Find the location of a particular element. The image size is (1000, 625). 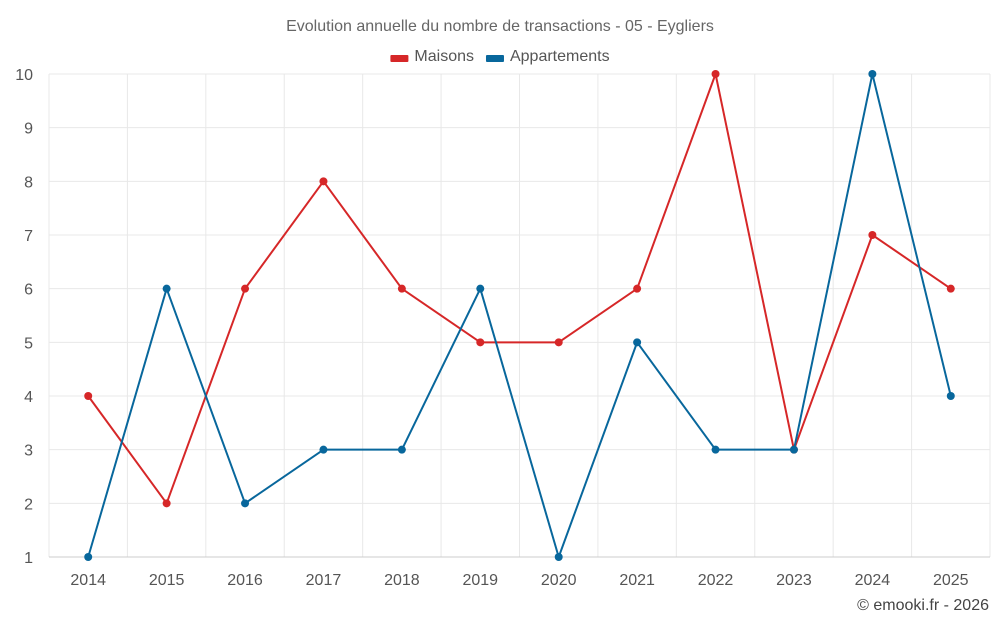

legend-item-appartements: Appartements is located at coordinates (547, 56).